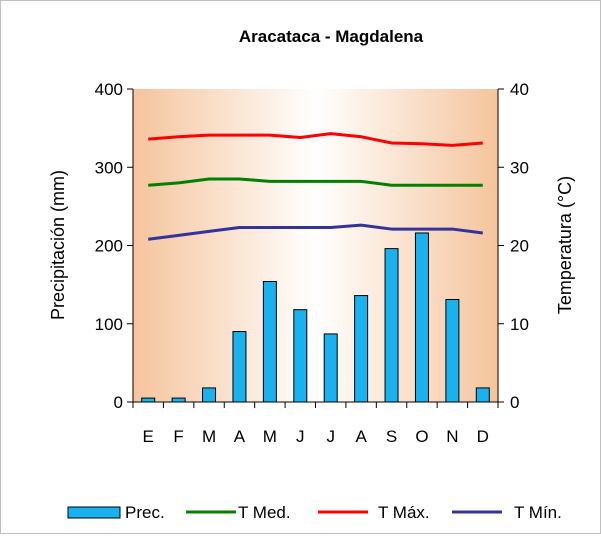 This screenshot has width=601, height=539. I want to click on x-tick-label-9: S, so click(391, 436).